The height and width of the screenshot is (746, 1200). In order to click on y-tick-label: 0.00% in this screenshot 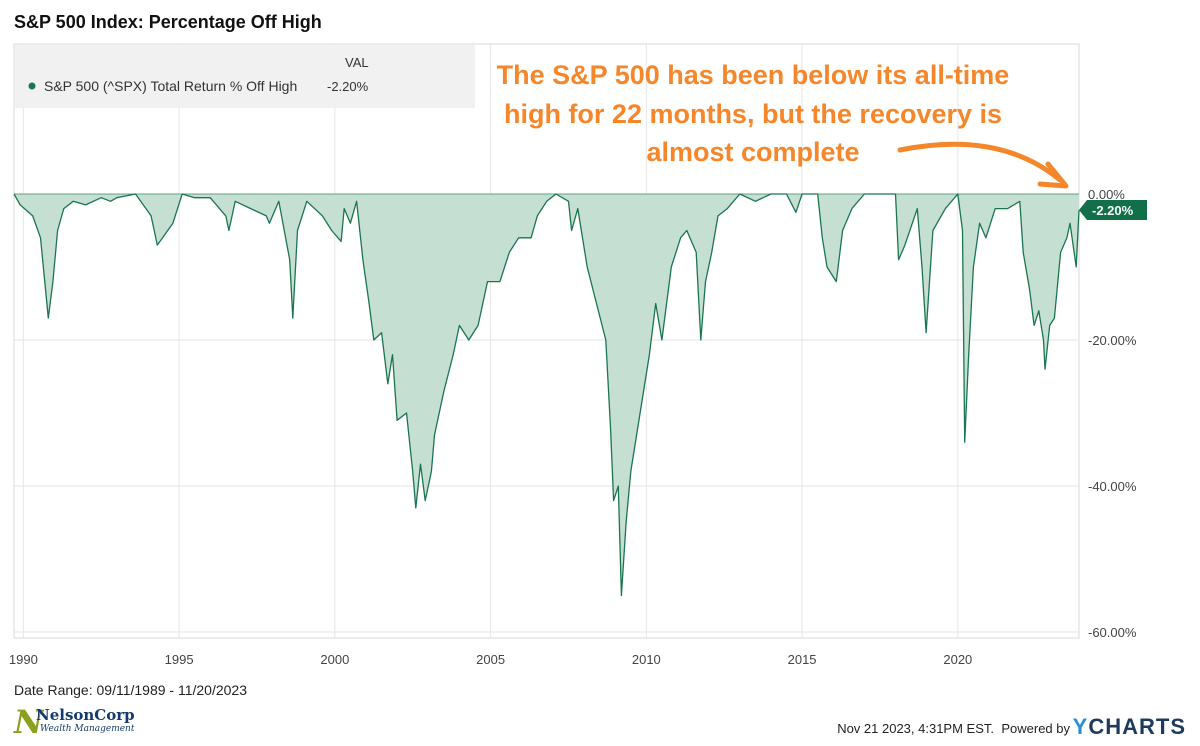, I will do `click(1106, 194)`.